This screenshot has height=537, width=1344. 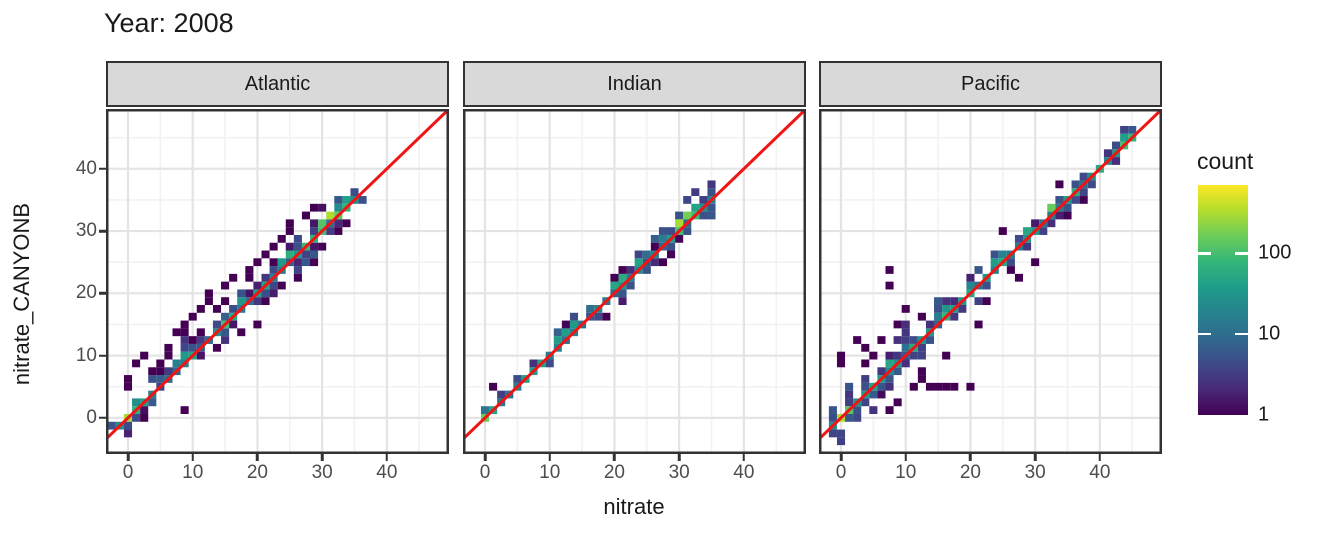 What do you see at coordinates (634, 506) in the screenshot?
I see `x-axis-title: nitrate` at bounding box center [634, 506].